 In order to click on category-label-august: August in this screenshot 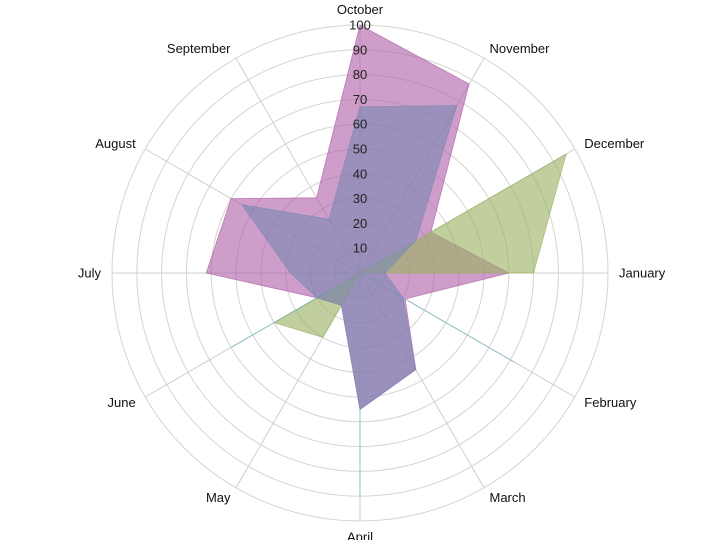, I will do `click(115, 143)`.